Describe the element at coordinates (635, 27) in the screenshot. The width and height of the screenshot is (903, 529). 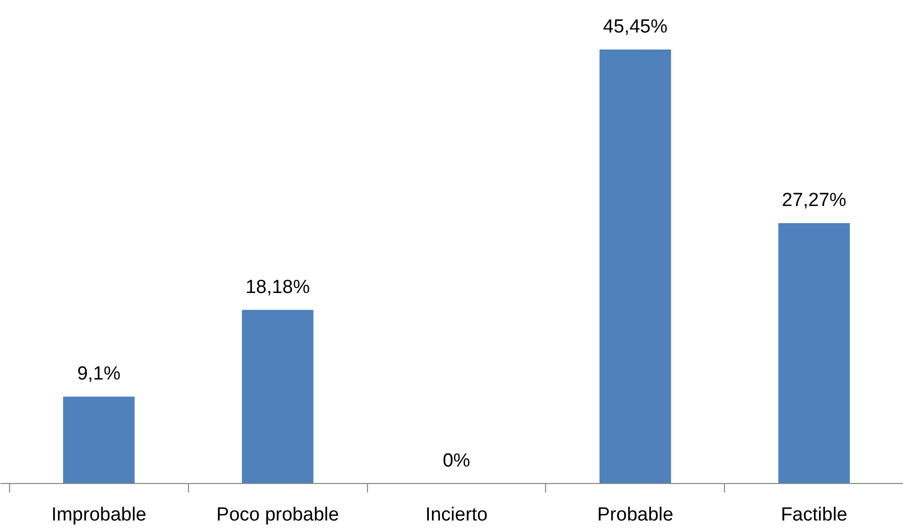
I see `data-label: 45,45%` at that location.